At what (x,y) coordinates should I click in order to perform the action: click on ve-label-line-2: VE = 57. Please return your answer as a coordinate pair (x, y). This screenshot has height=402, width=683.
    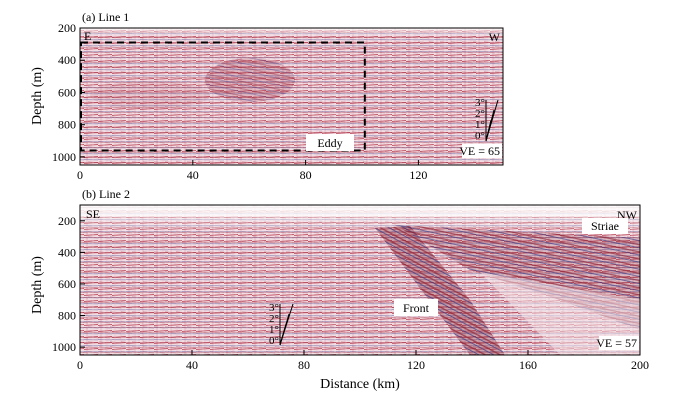
    Looking at the image, I should click on (616, 343).